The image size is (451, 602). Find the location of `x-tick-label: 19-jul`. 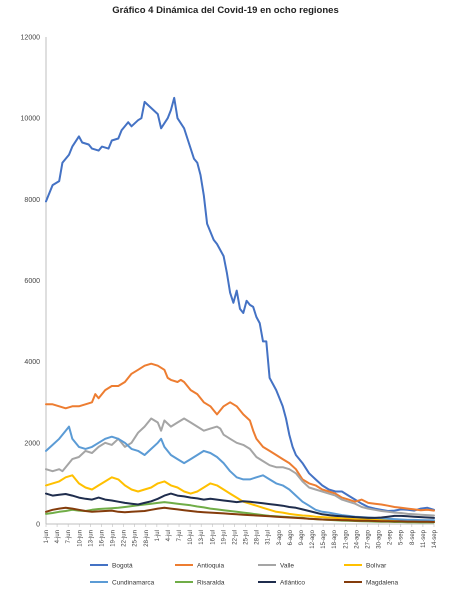

x-tick-label: 19-jul is located at coordinates (224, 537).